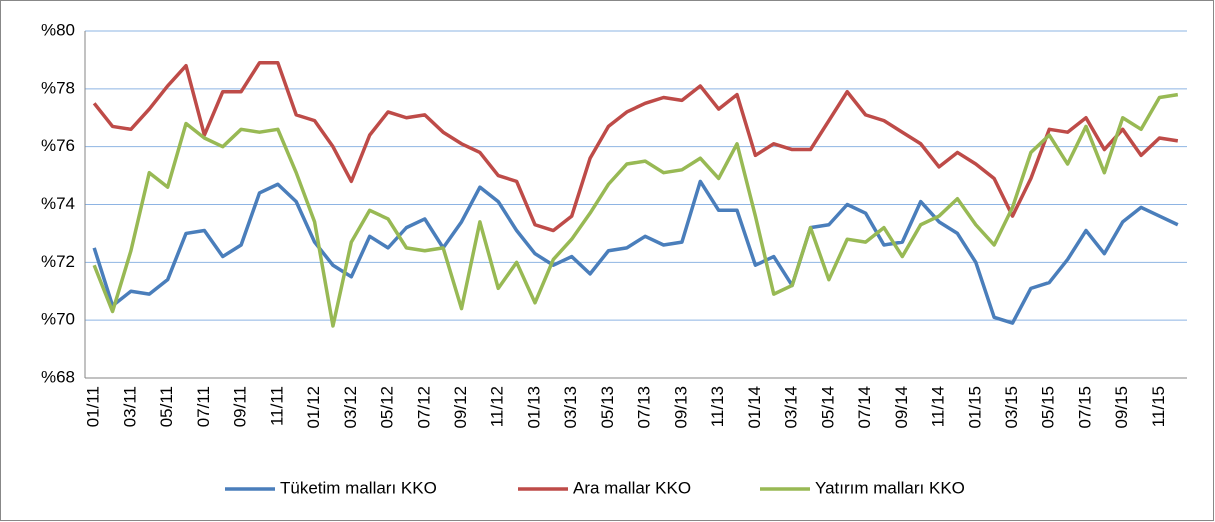  I want to click on x-tick-label: 01/13, so click(533, 407).